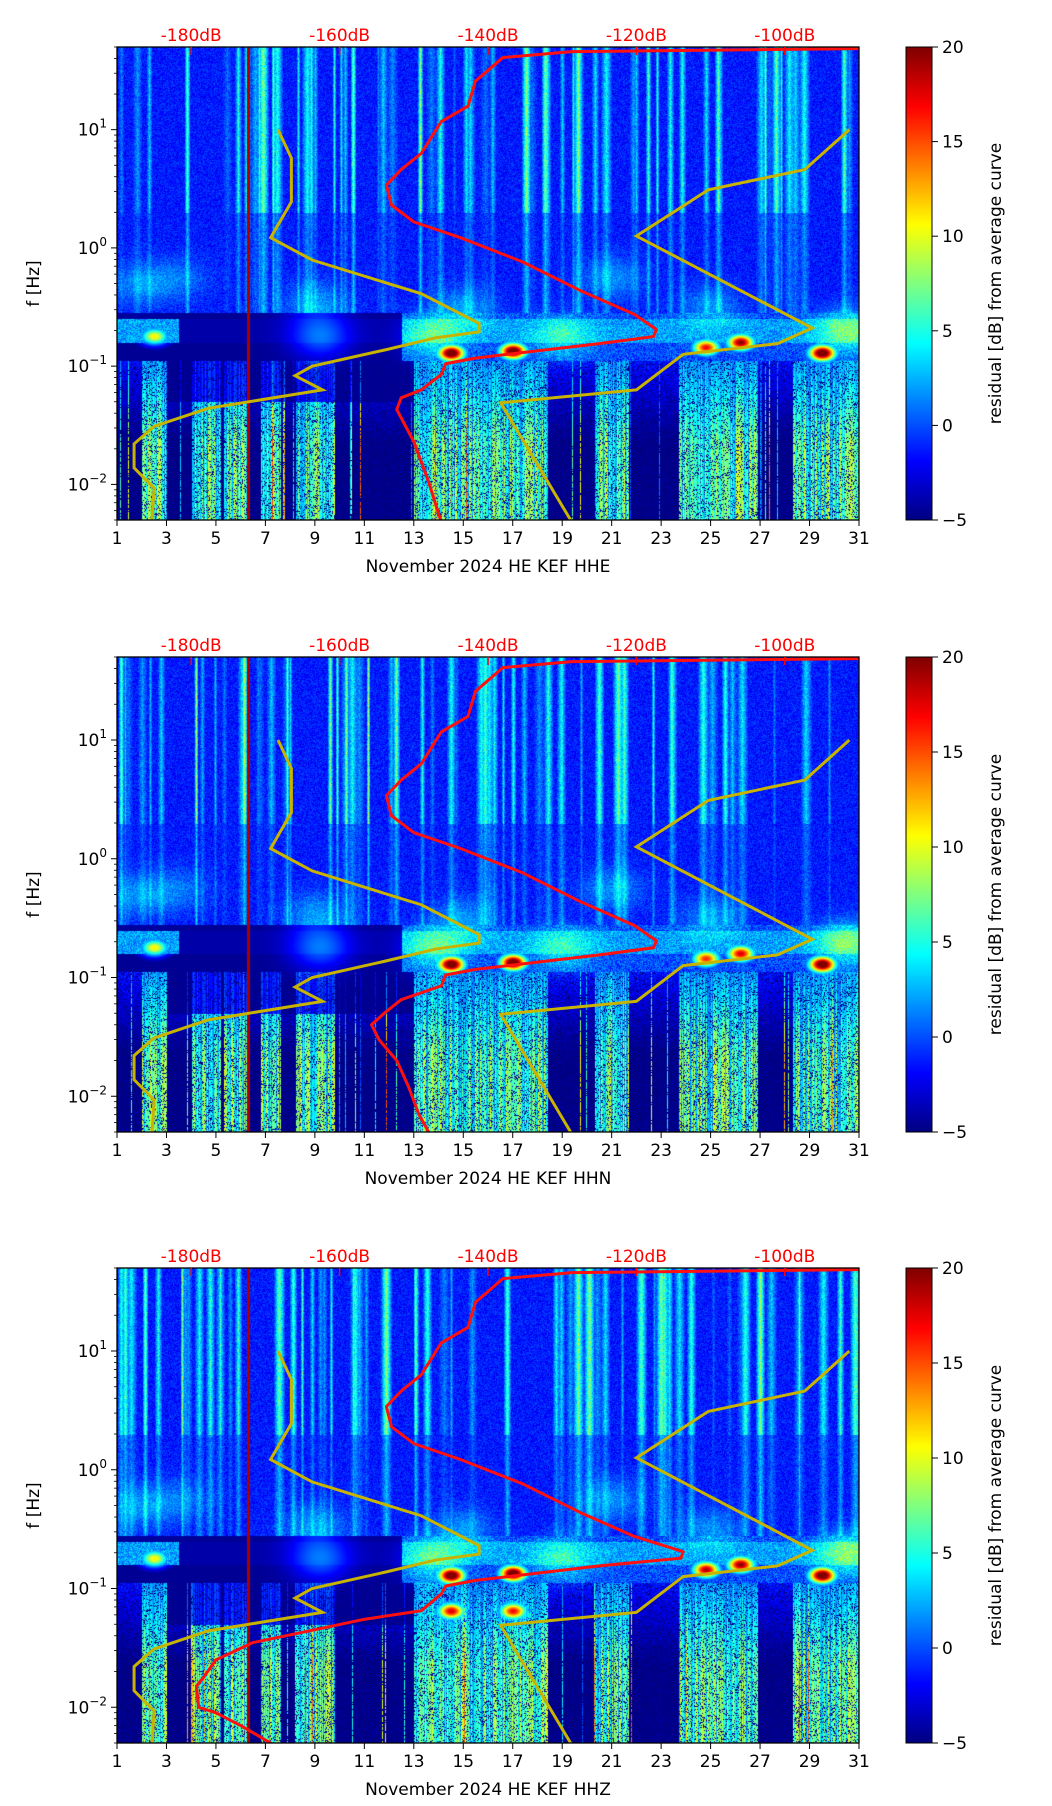  What do you see at coordinates (954, 1744) in the screenshot?
I see `colorbar-tick-label: −5` at bounding box center [954, 1744].